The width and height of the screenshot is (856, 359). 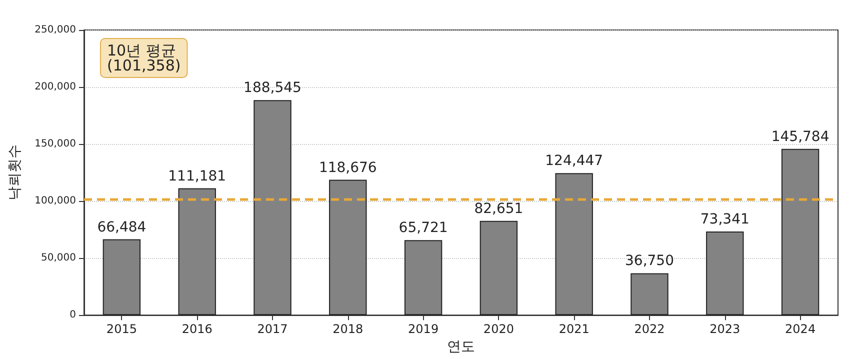 I want to click on x-tick-label: 2016, so click(x=197, y=329).